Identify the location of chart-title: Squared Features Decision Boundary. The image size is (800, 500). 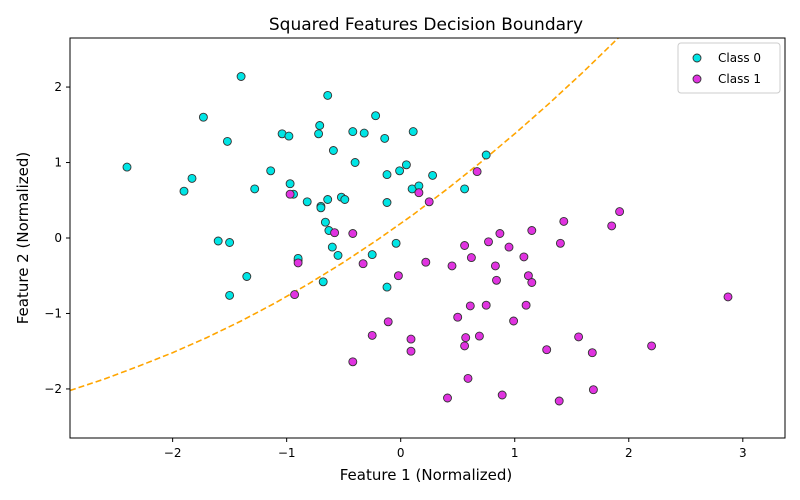
(426, 25).